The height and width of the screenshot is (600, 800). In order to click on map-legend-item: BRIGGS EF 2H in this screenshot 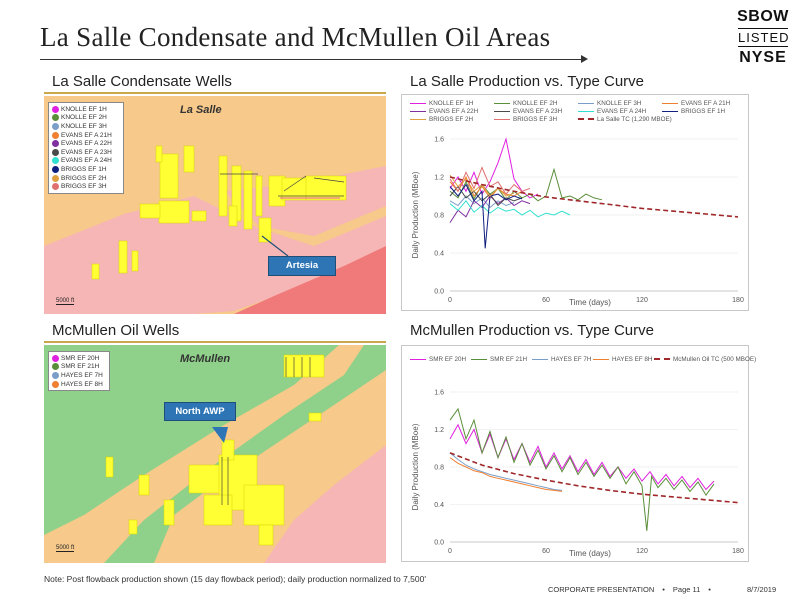, I will do `click(86, 178)`.